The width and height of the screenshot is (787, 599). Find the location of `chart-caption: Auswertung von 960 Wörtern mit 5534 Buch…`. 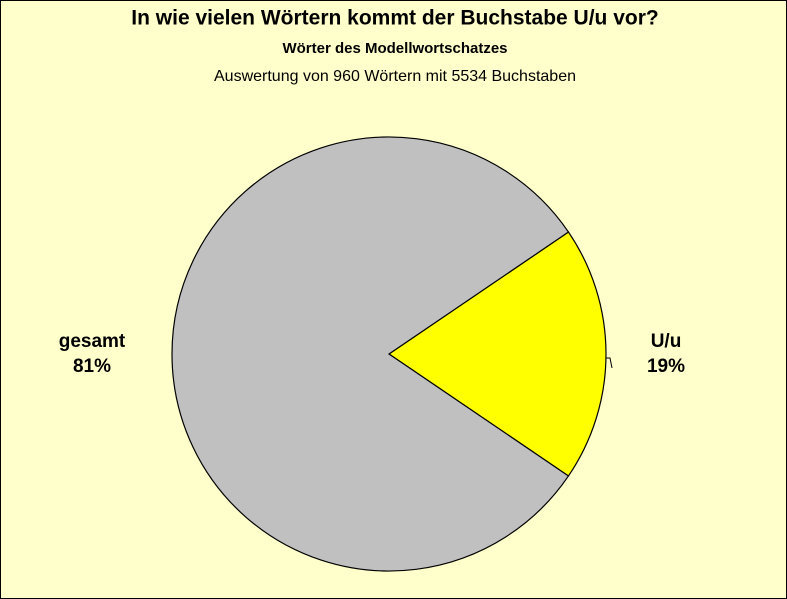

chart-caption: Auswertung von 960 Wörtern mit 5534 Buch… is located at coordinates (395, 76).